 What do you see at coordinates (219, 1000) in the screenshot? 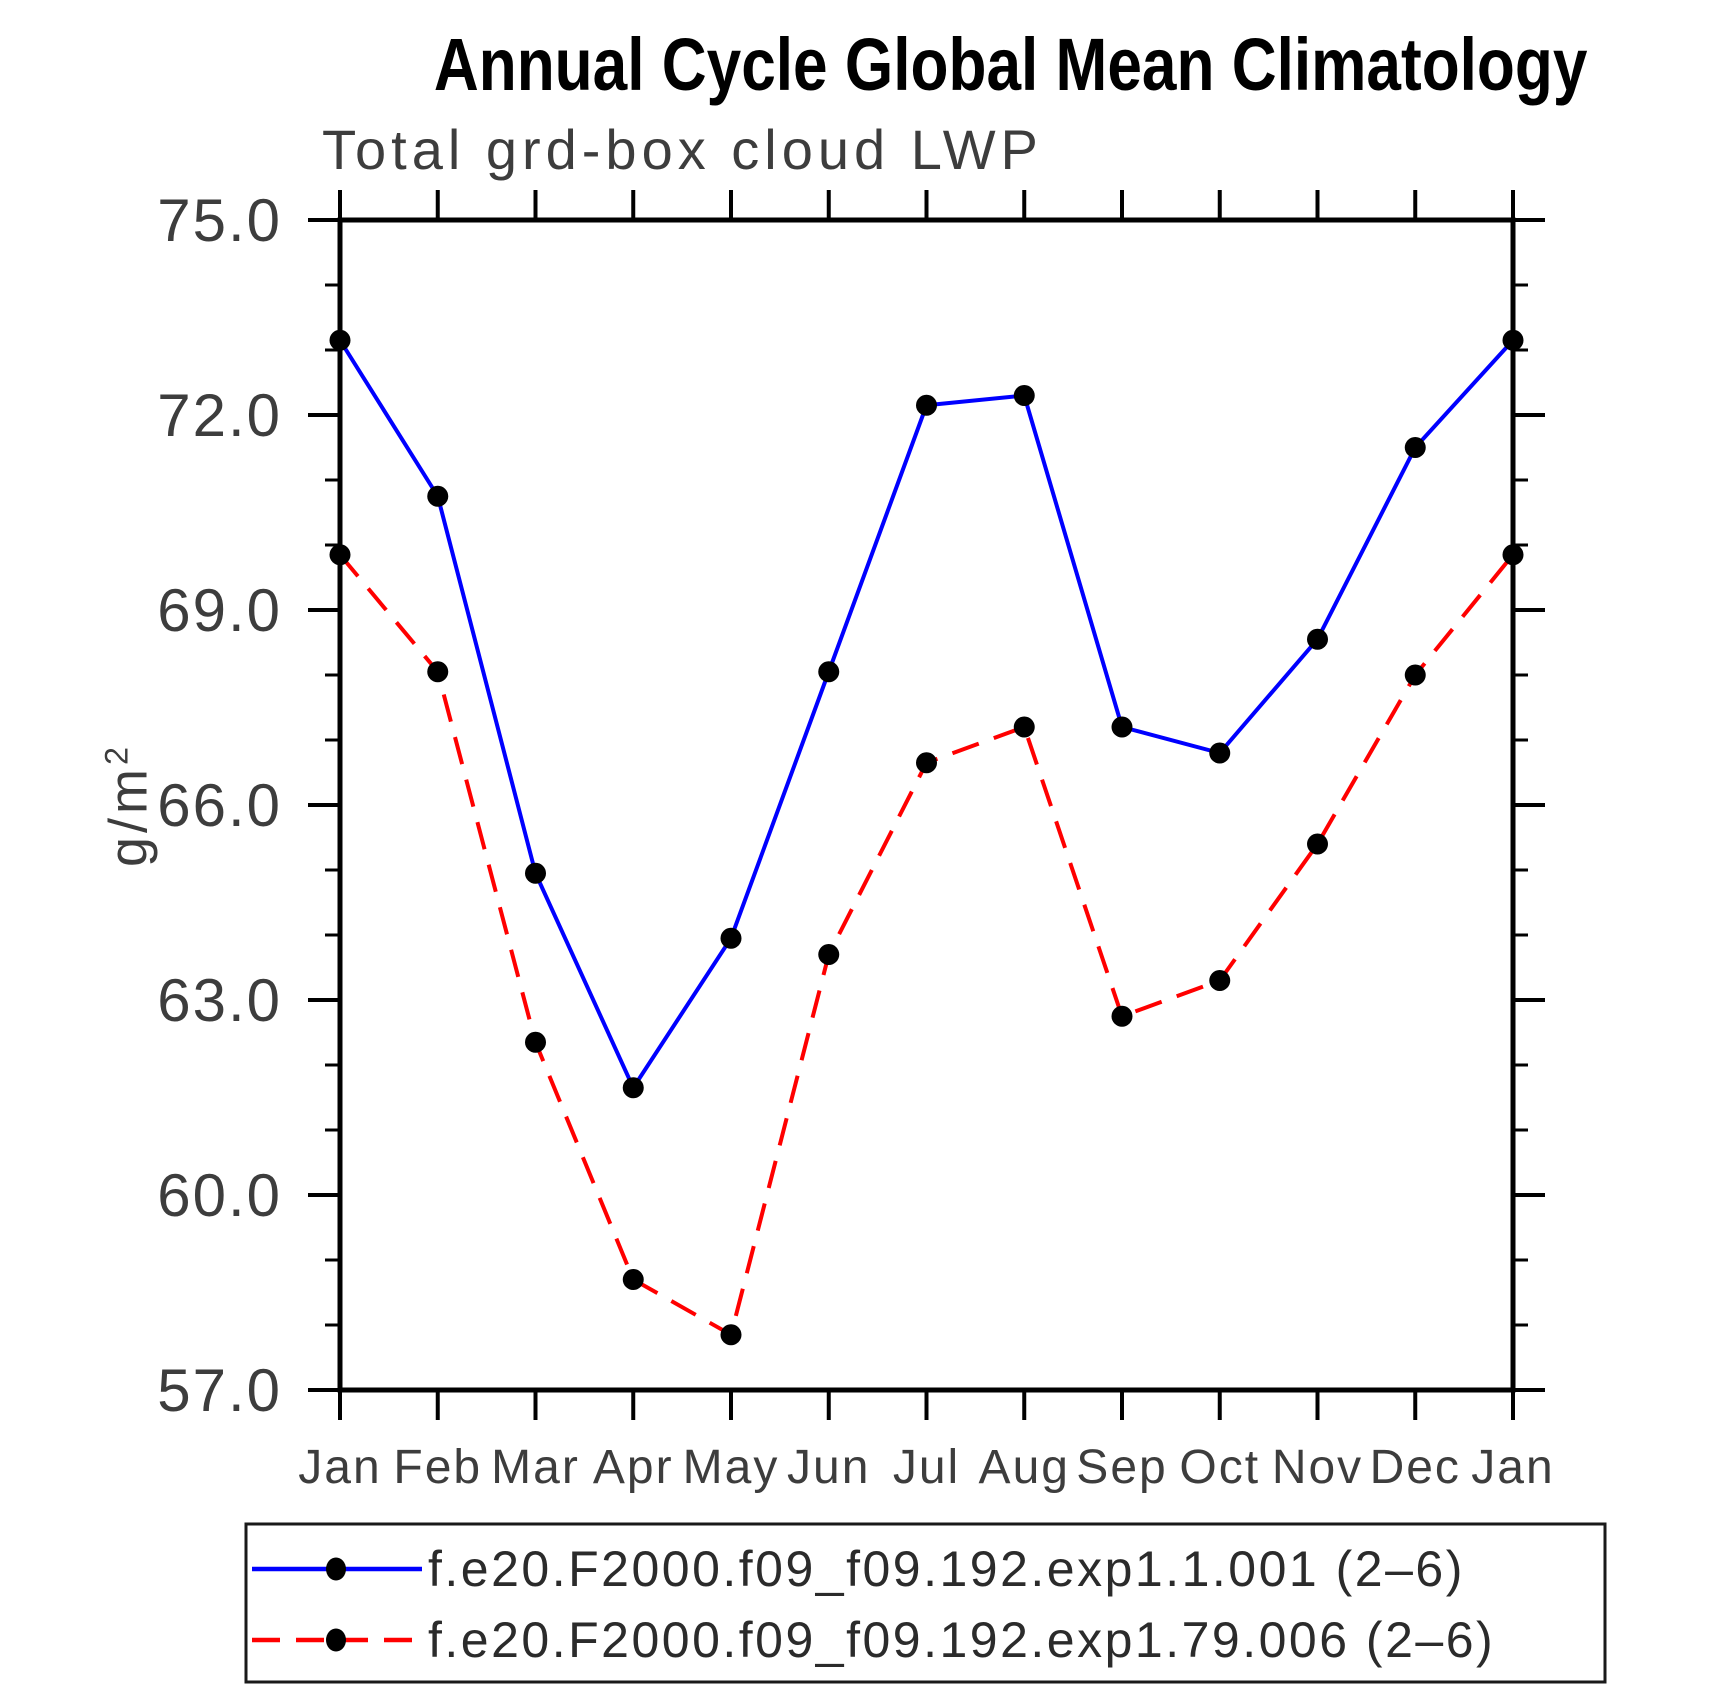
I see `y-tick-label: 63.0` at bounding box center [219, 1000].